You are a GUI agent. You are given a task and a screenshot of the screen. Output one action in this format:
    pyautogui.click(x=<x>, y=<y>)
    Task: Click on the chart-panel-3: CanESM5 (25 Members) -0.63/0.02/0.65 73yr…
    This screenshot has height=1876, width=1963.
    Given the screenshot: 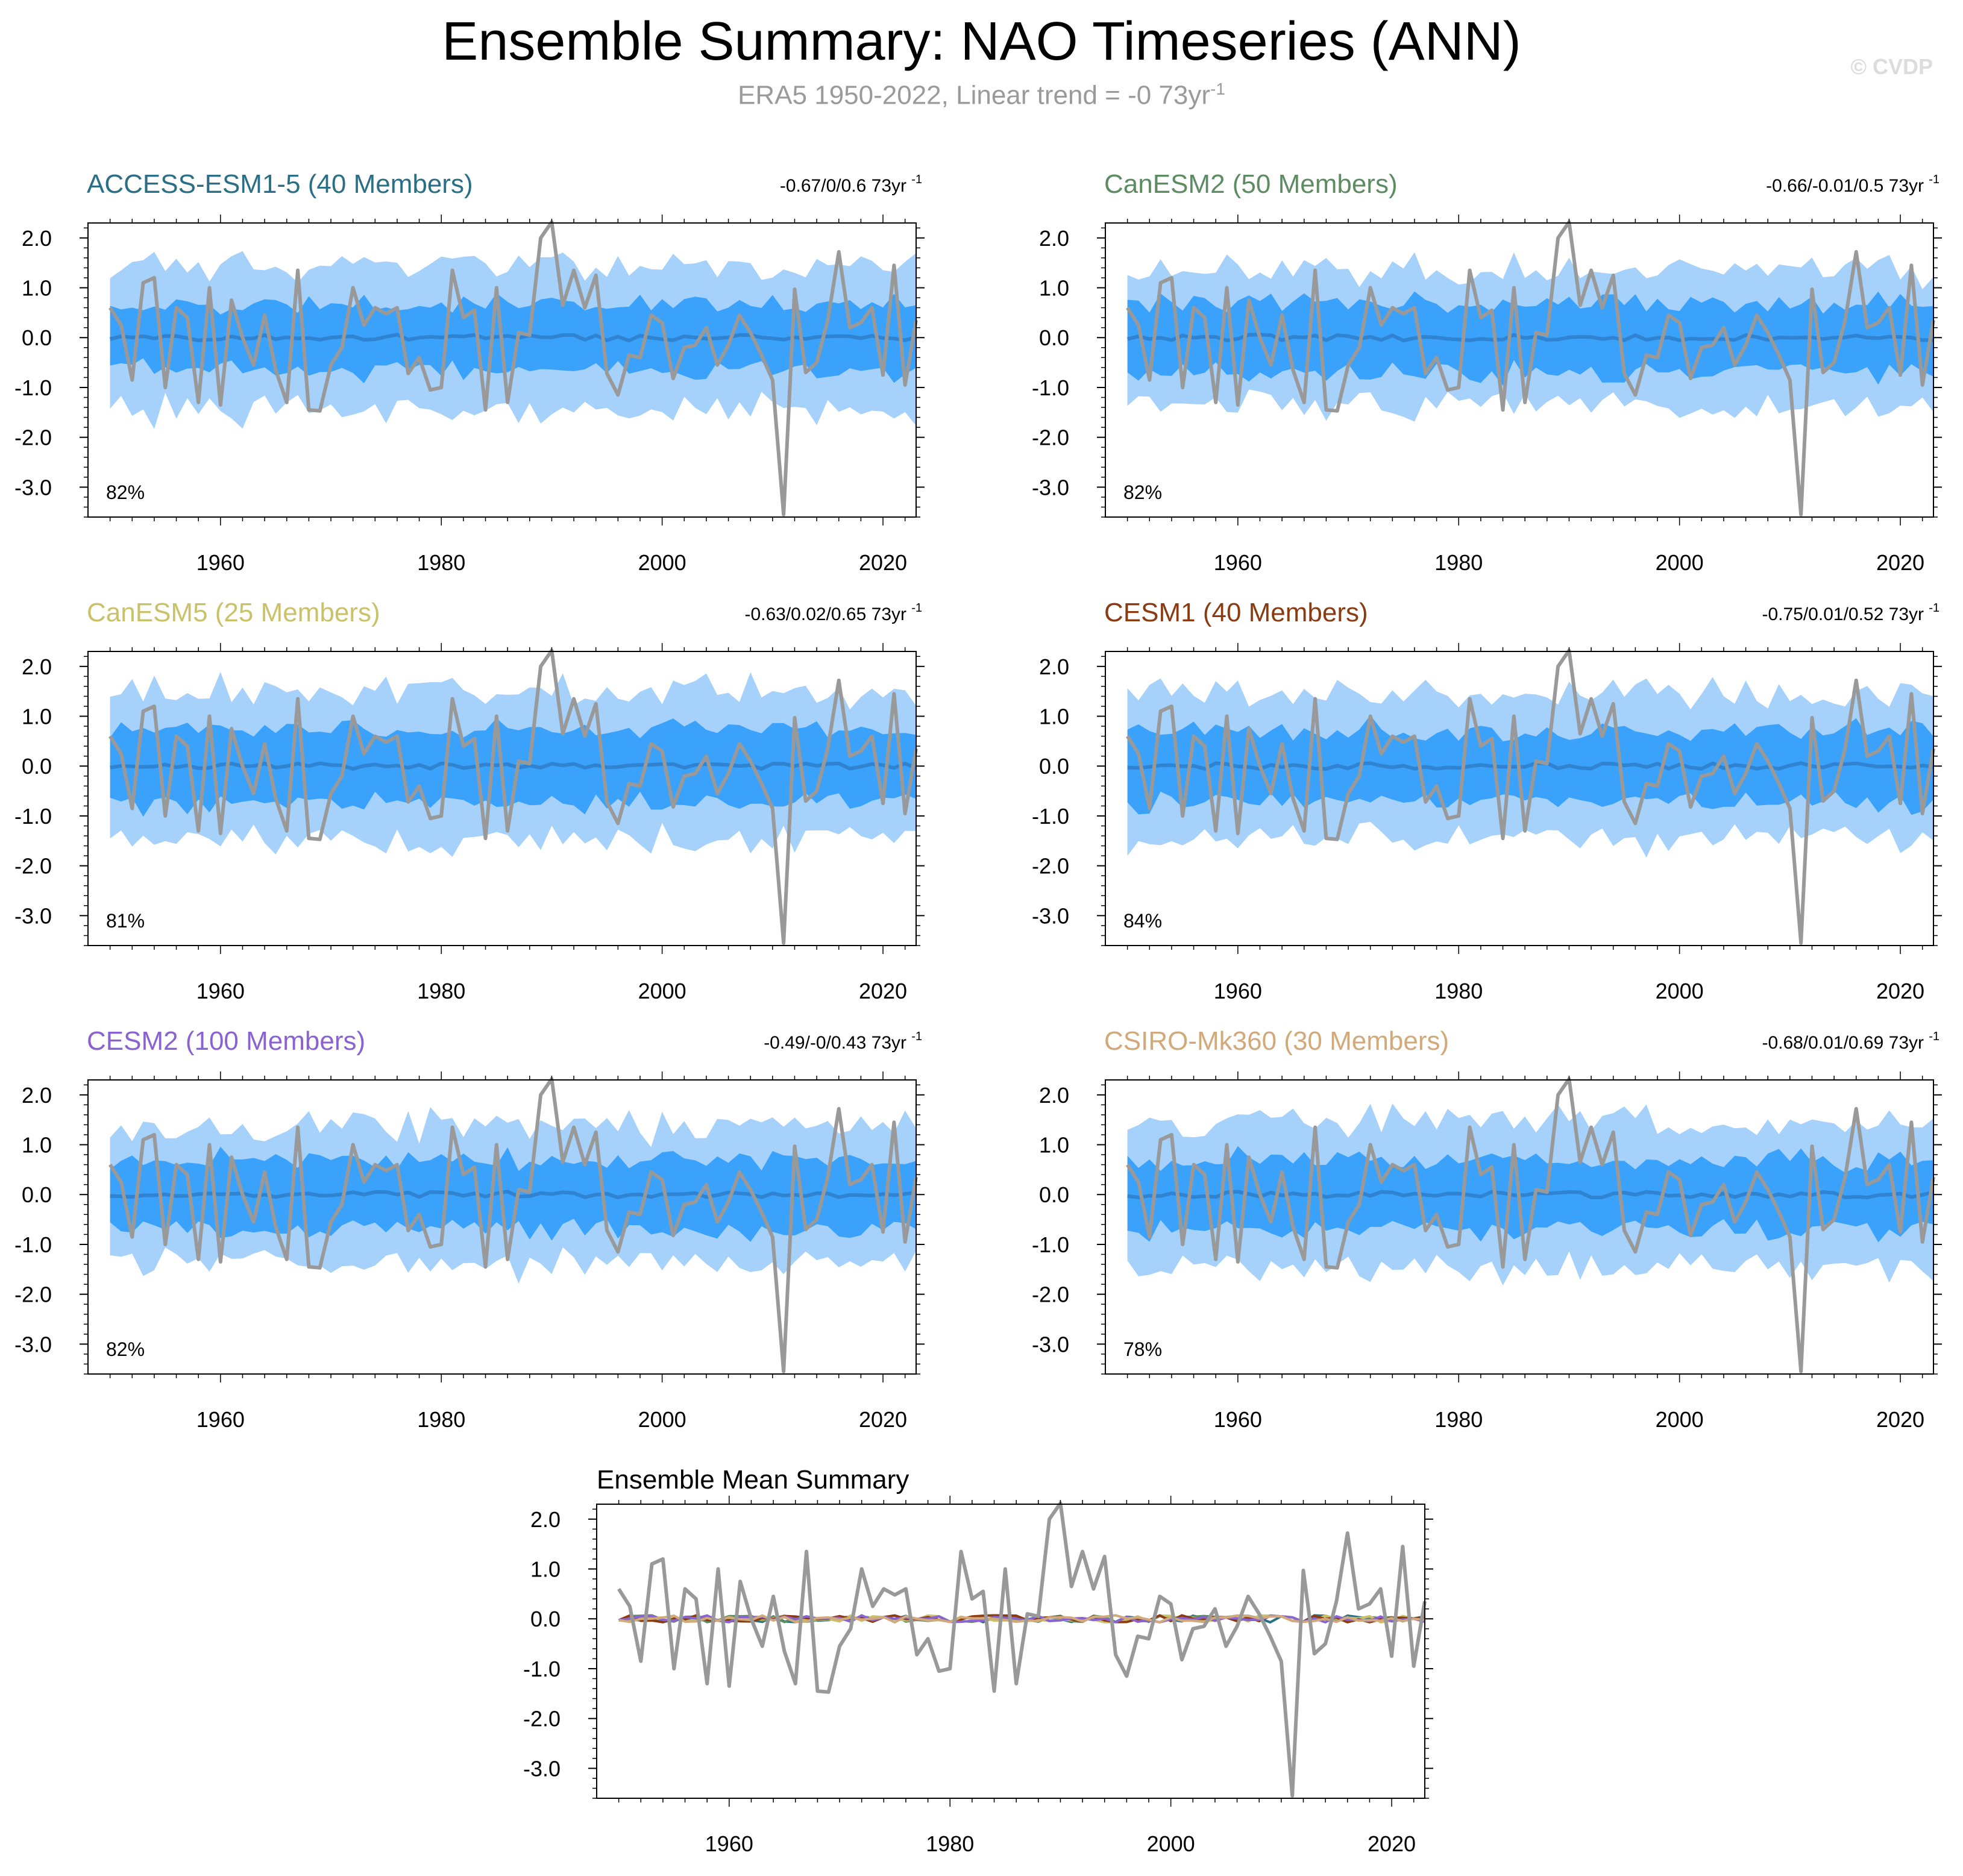 What is the action you would take?
    pyautogui.click(x=469, y=800)
    